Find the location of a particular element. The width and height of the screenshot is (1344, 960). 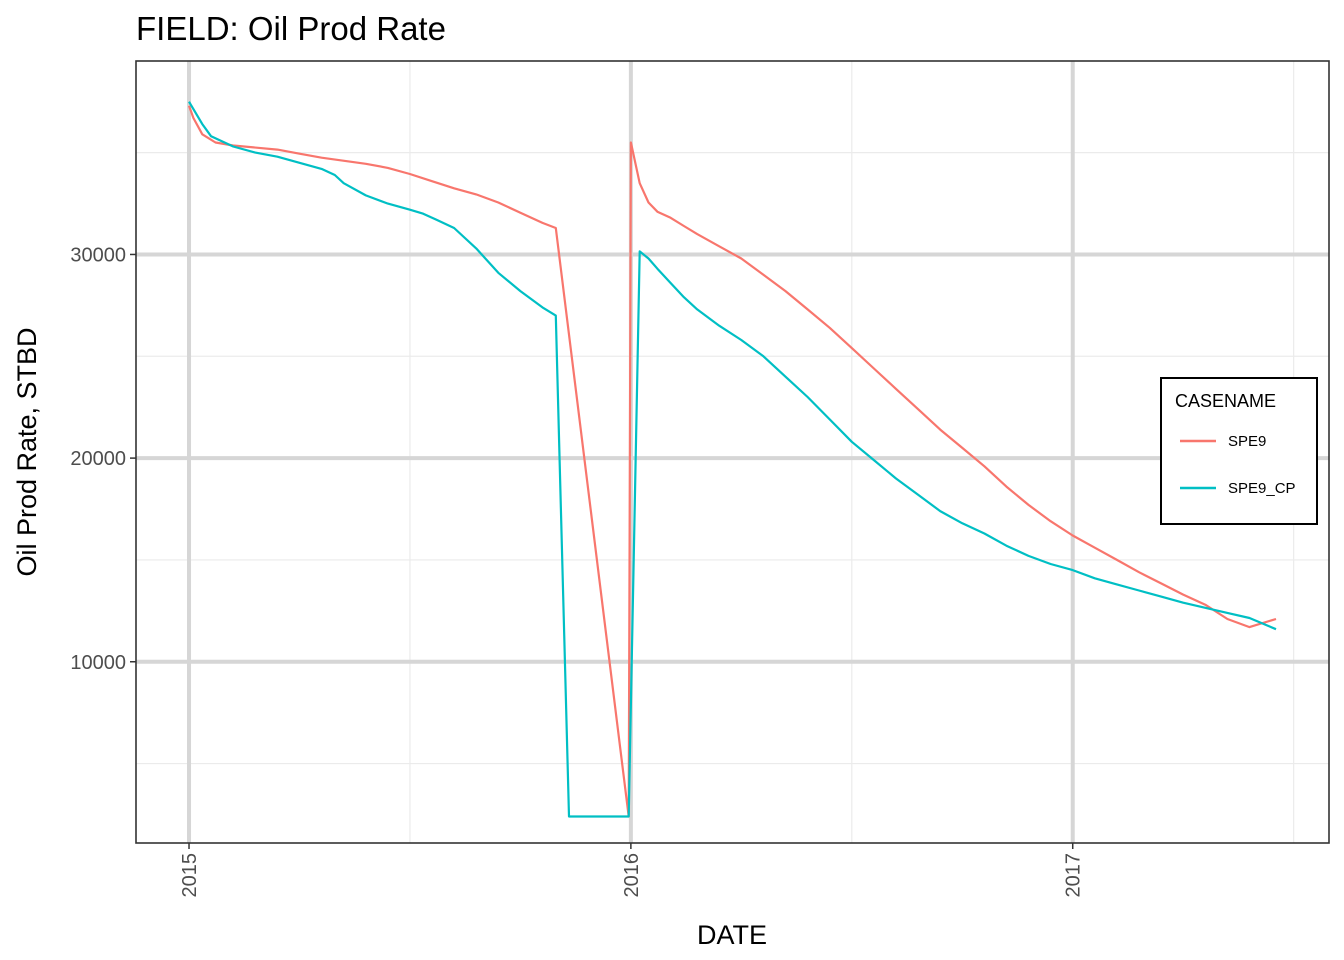

legend-label-spe9-cp: SPE9_CP is located at coordinates (1262, 488).